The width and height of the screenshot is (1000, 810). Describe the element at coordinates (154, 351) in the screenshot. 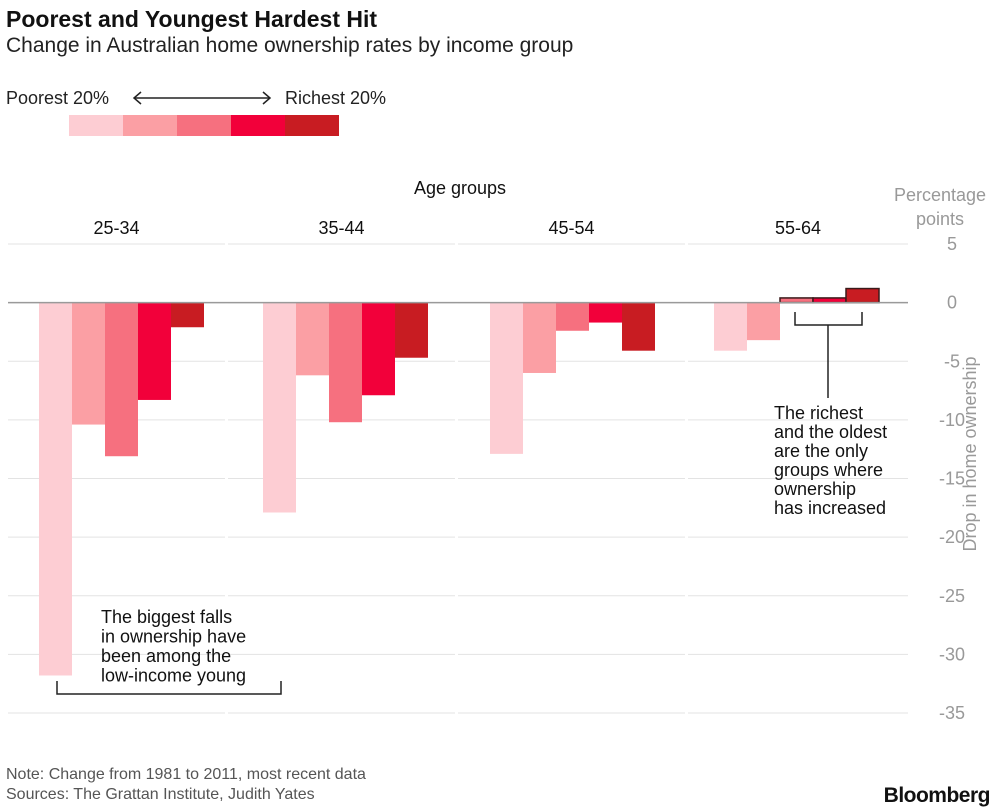

I see `bar-25-34-q4` at that location.